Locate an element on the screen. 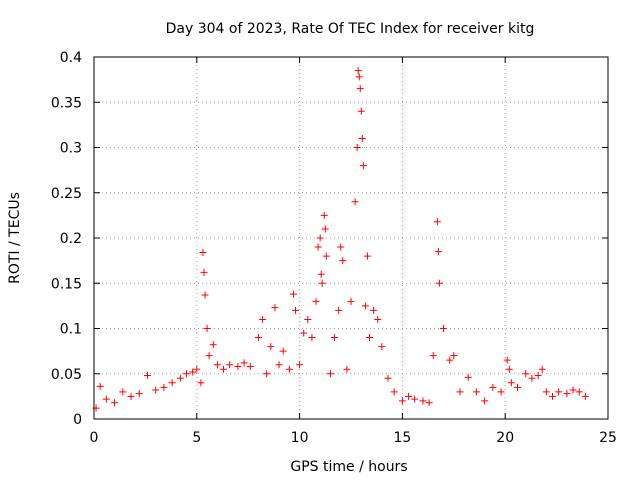 The width and height of the screenshot is (640, 480). x-tick-label: 25 is located at coordinates (608, 438).